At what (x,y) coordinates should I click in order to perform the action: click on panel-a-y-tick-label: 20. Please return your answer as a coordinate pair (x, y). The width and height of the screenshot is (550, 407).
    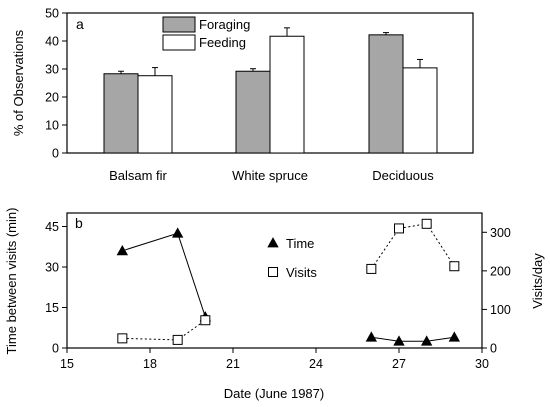
    Looking at the image, I should click on (52, 98).